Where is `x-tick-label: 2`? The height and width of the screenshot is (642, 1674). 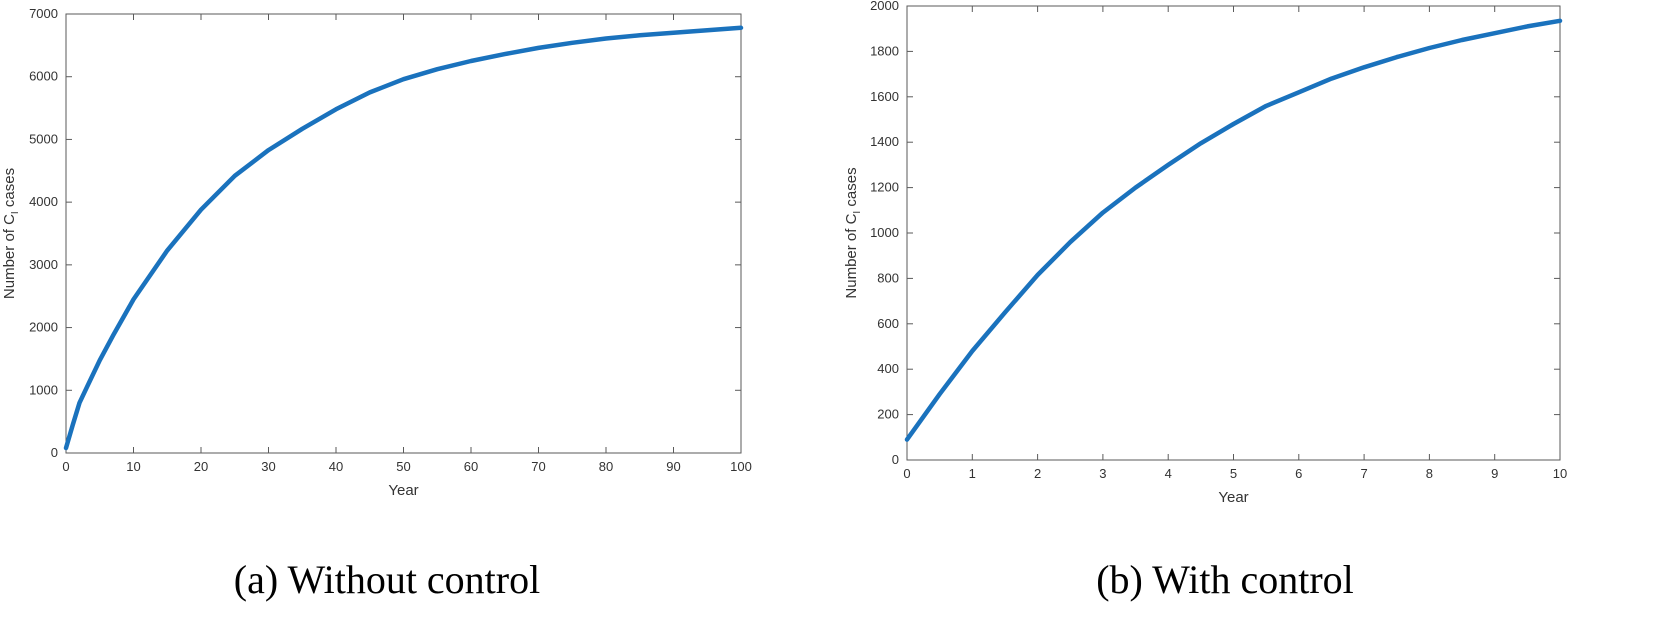
x-tick-label: 2 is located at coordinates (1037, 473).